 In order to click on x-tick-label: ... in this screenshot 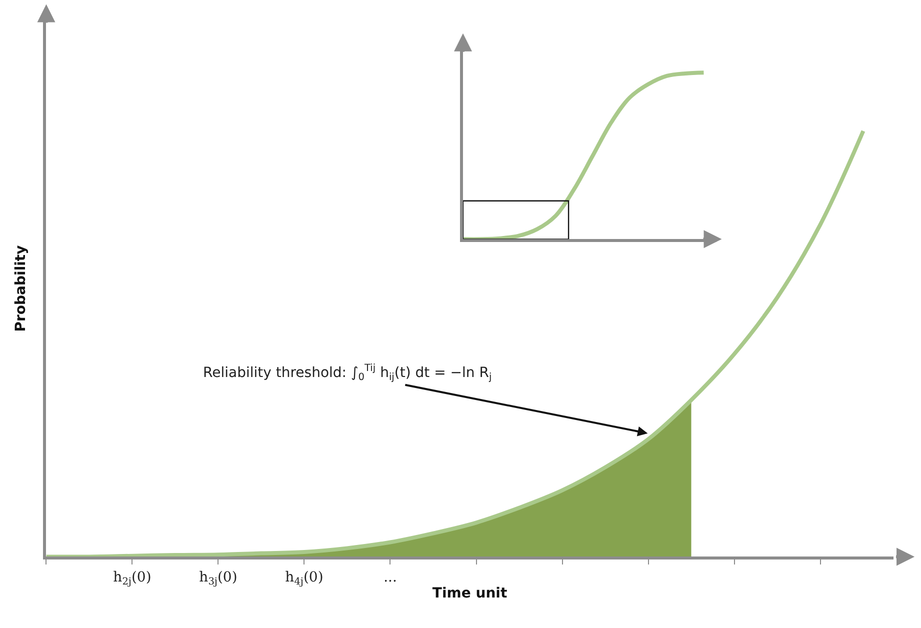, I will do `click(390, 578)`.